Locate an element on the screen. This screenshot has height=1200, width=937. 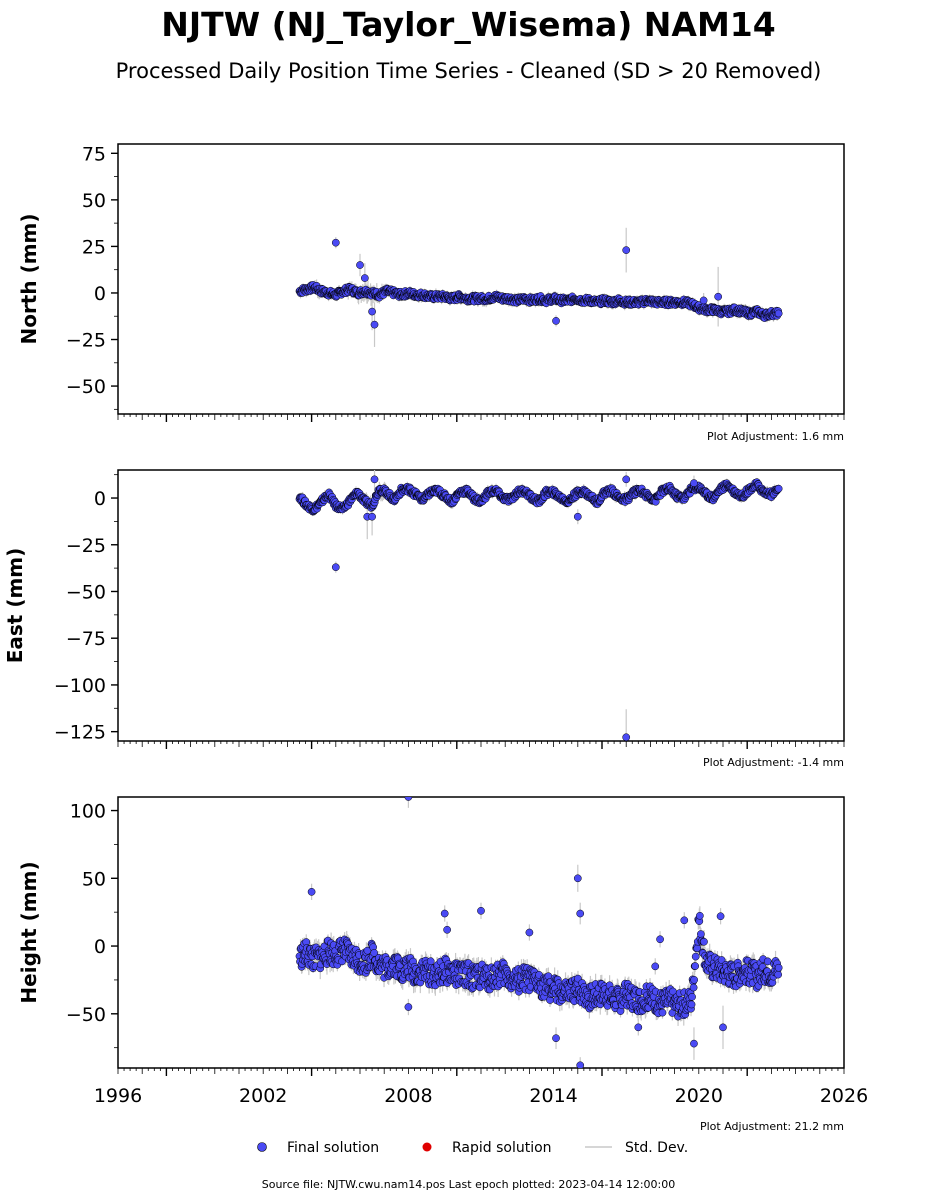
y-axis-label: Height (mm) is located at coordinates (29, 932).